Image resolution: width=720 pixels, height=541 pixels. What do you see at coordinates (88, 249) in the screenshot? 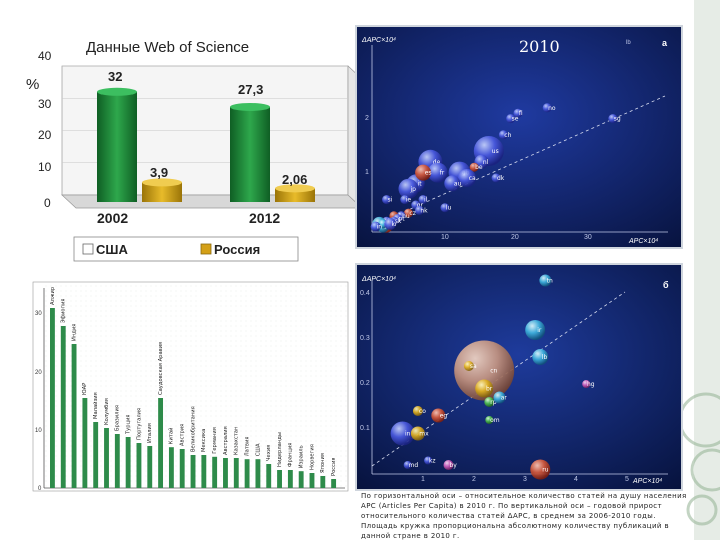
I see `legend-swatch-usa` at bounding box center [88, 249].